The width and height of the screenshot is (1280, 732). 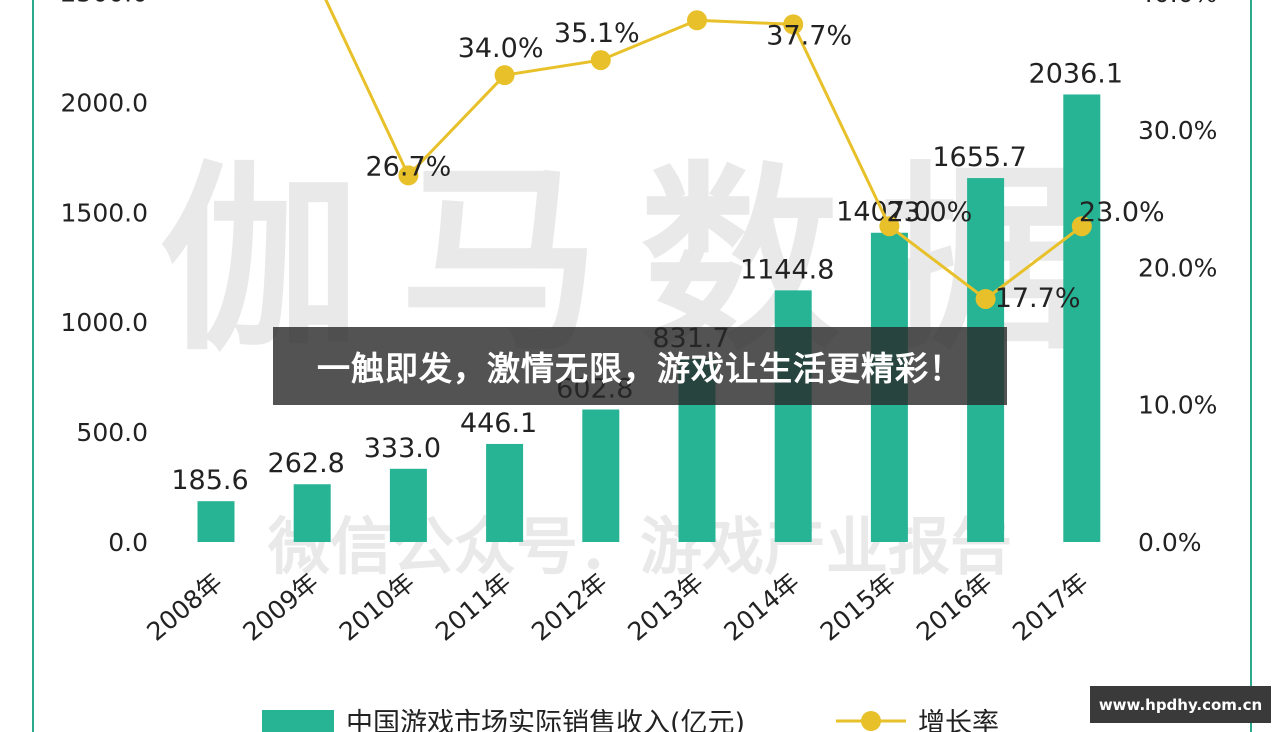 I want to click on legend-bar-label: 中国游戏市场实际销售收入(亿元), so click(x=545, y=720).